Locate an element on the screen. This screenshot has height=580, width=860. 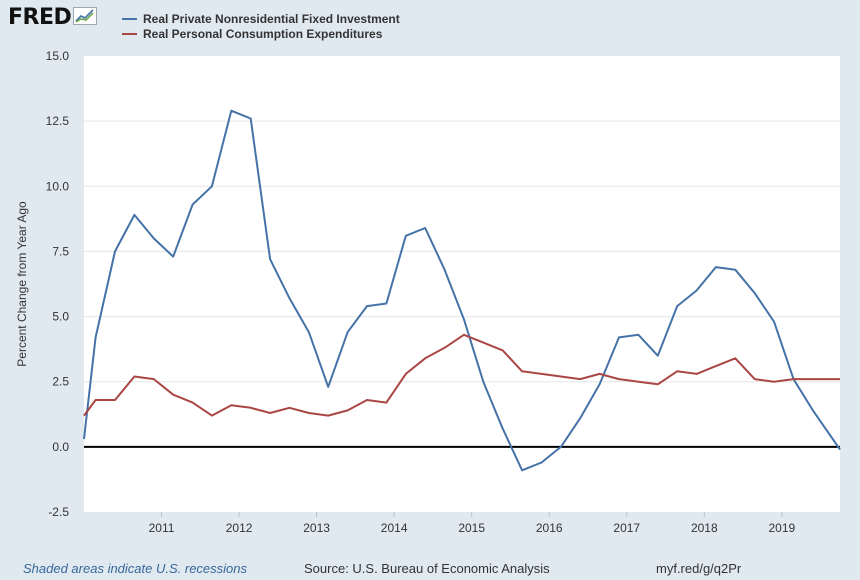
y-axis-label: Percent Change from Year Ago is located at coordinates (22, 284).